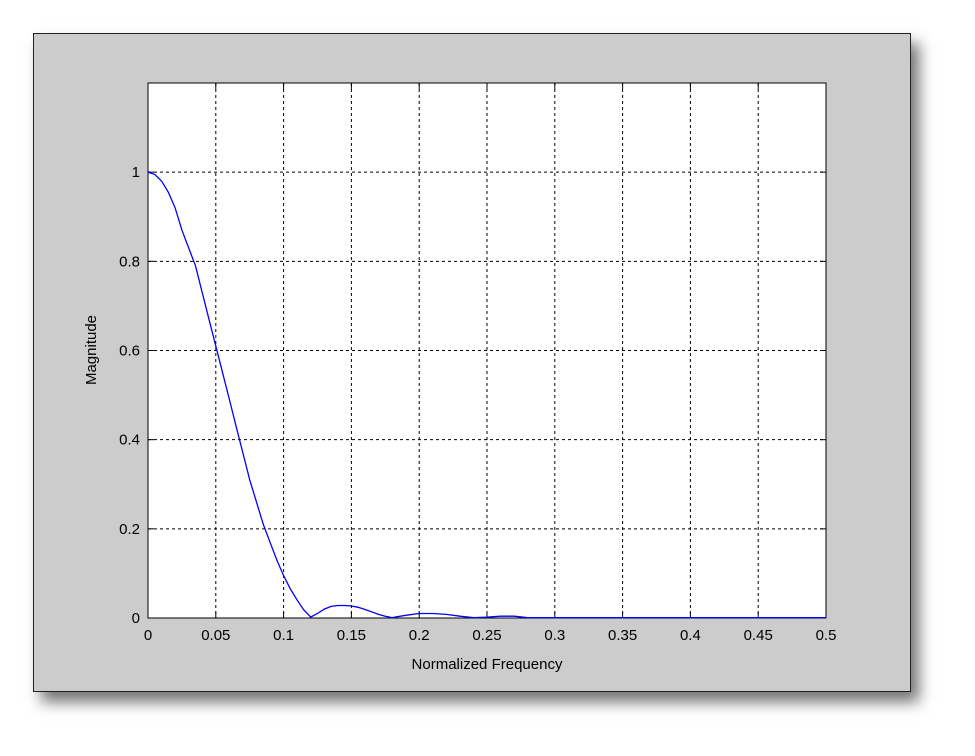  Describe the element at coordinates (554, 635) in the screenshot. I see `x-tick-label: 0.3` at that location.